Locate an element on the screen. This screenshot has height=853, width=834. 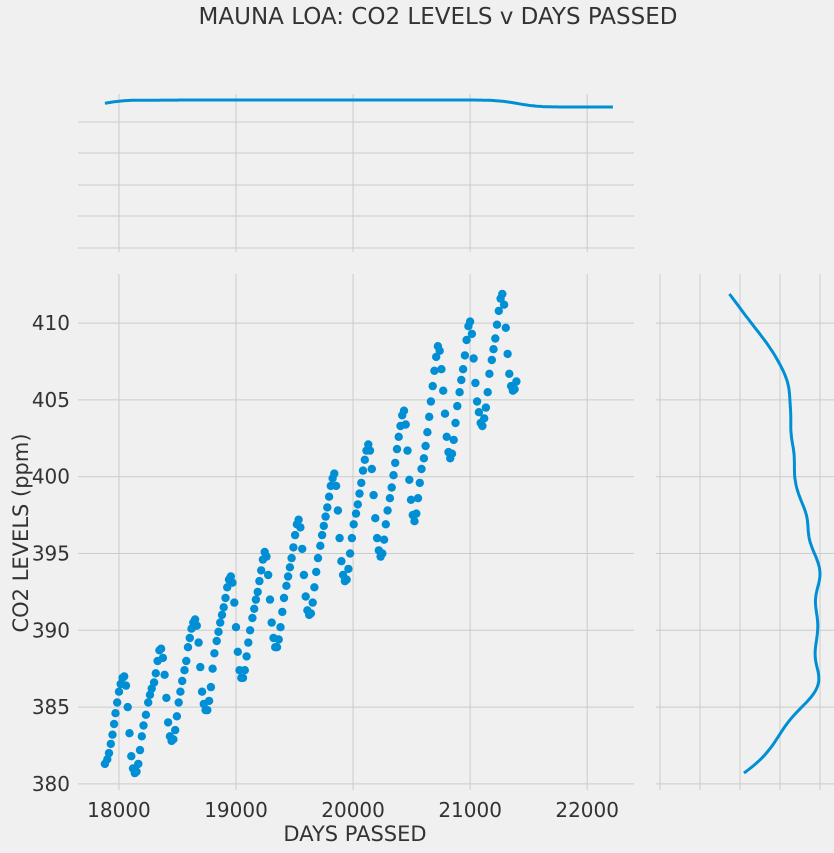
top-marginal-density is located at coordinates (356, 173).